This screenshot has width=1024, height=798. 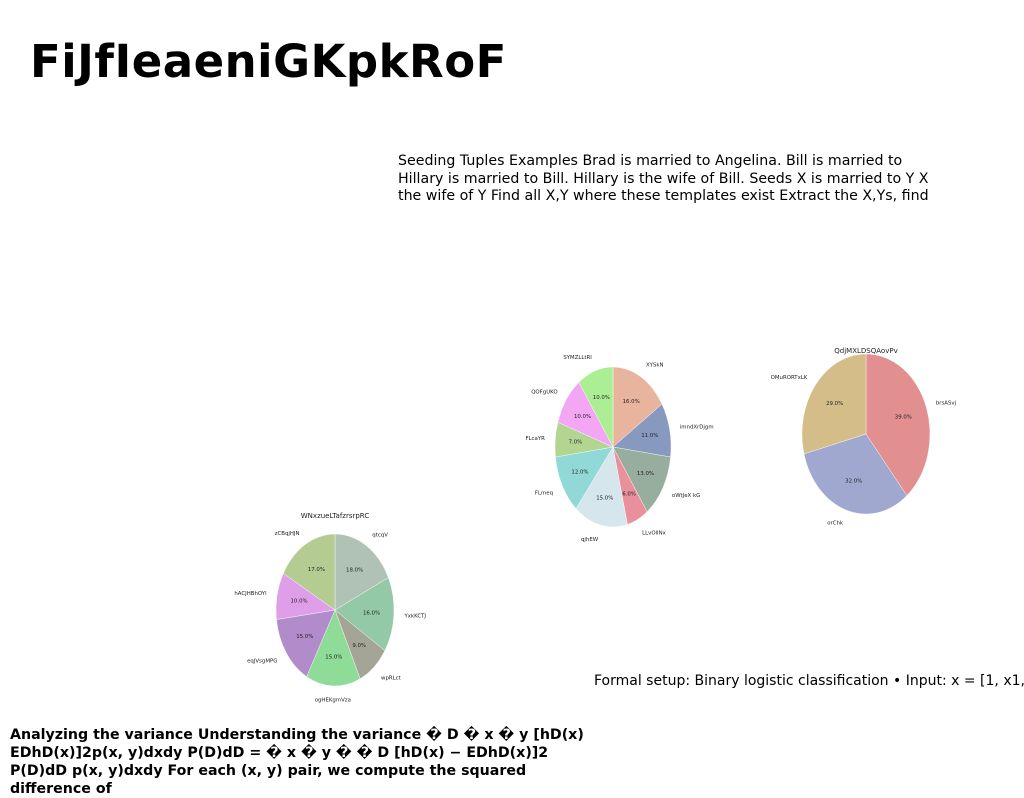 What do you see at coordinates (335, 516) in the screenshot?
I see `chart-title: WNxzueLTafzrsrpRC` at bounding box center [335, 516].